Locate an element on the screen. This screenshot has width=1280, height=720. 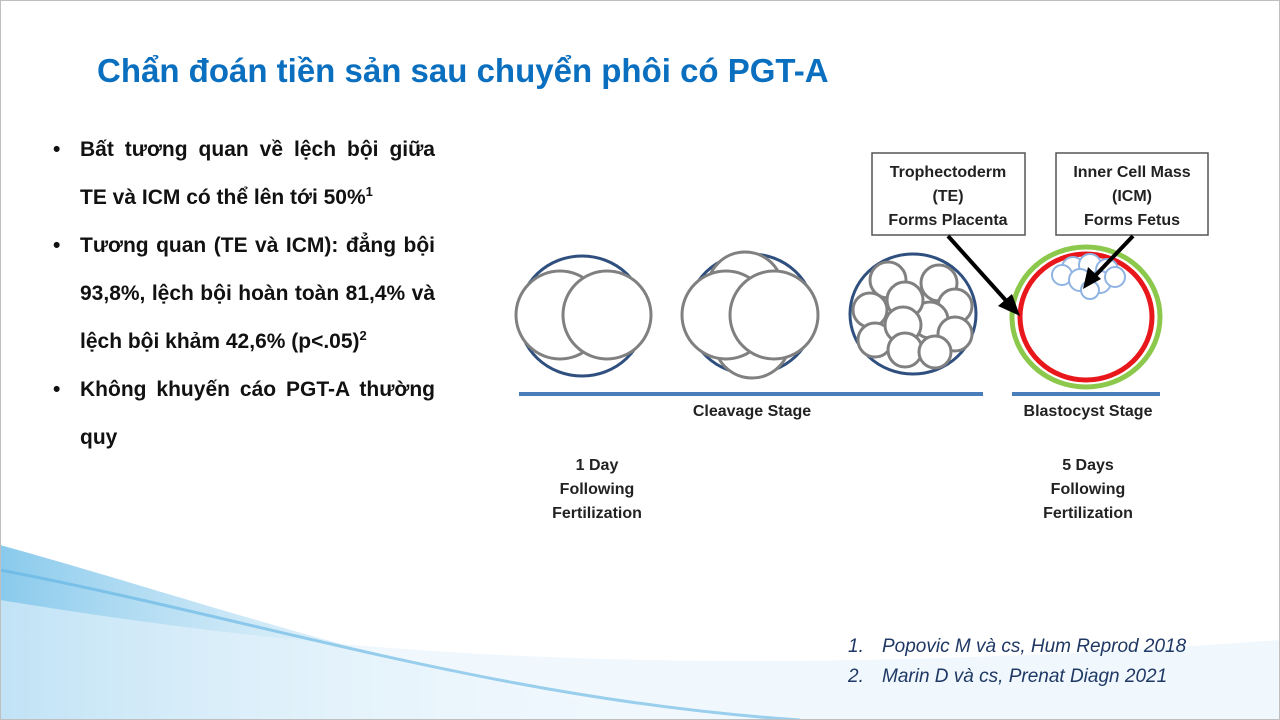
te-label-box: Trophectoderm (TE) Forms Placenta is located at coordinates (948, 194).